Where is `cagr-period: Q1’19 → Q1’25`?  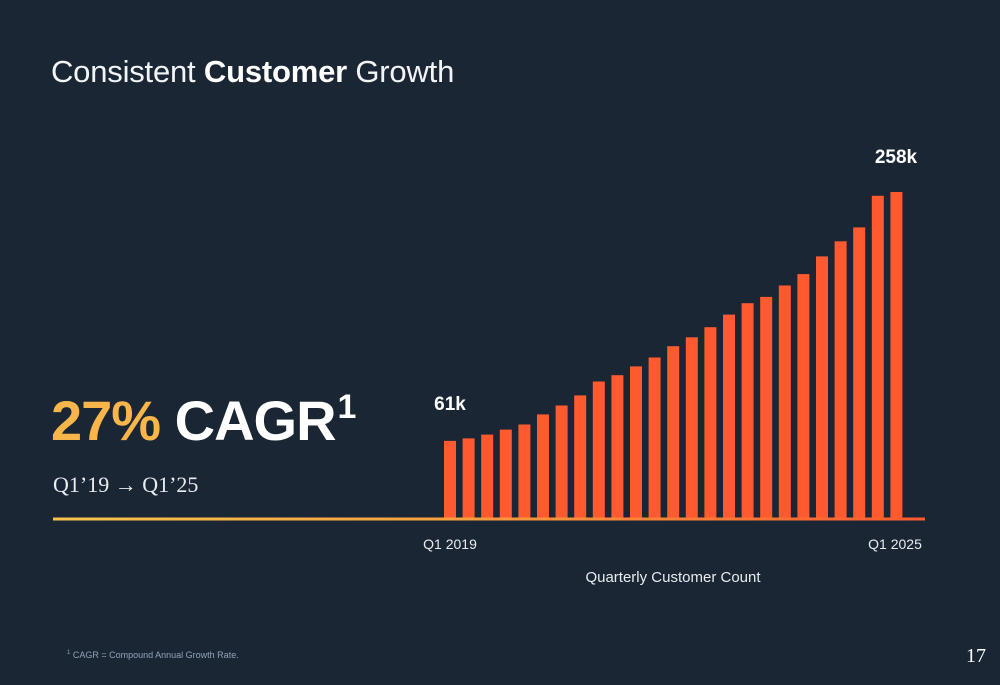
cagr-period: Q1’19 → Q1’25 is located at coordinates (126, 484).